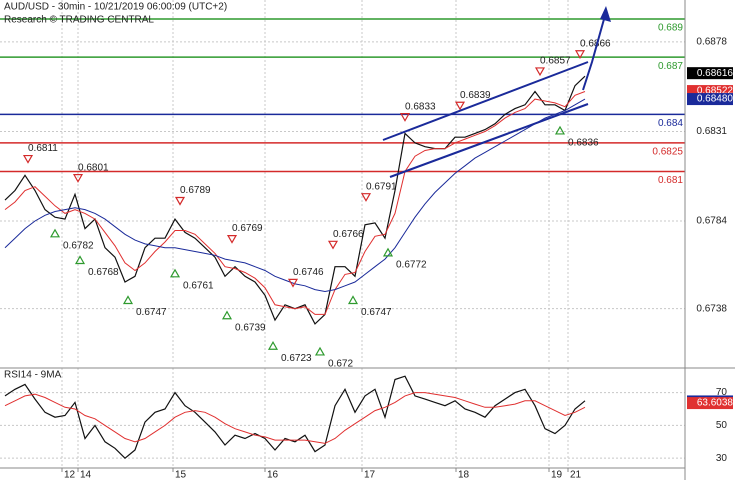 This screenshot has height=480, width=735. I want to click on price-tag-label: 0.68522, so click(715, 91).